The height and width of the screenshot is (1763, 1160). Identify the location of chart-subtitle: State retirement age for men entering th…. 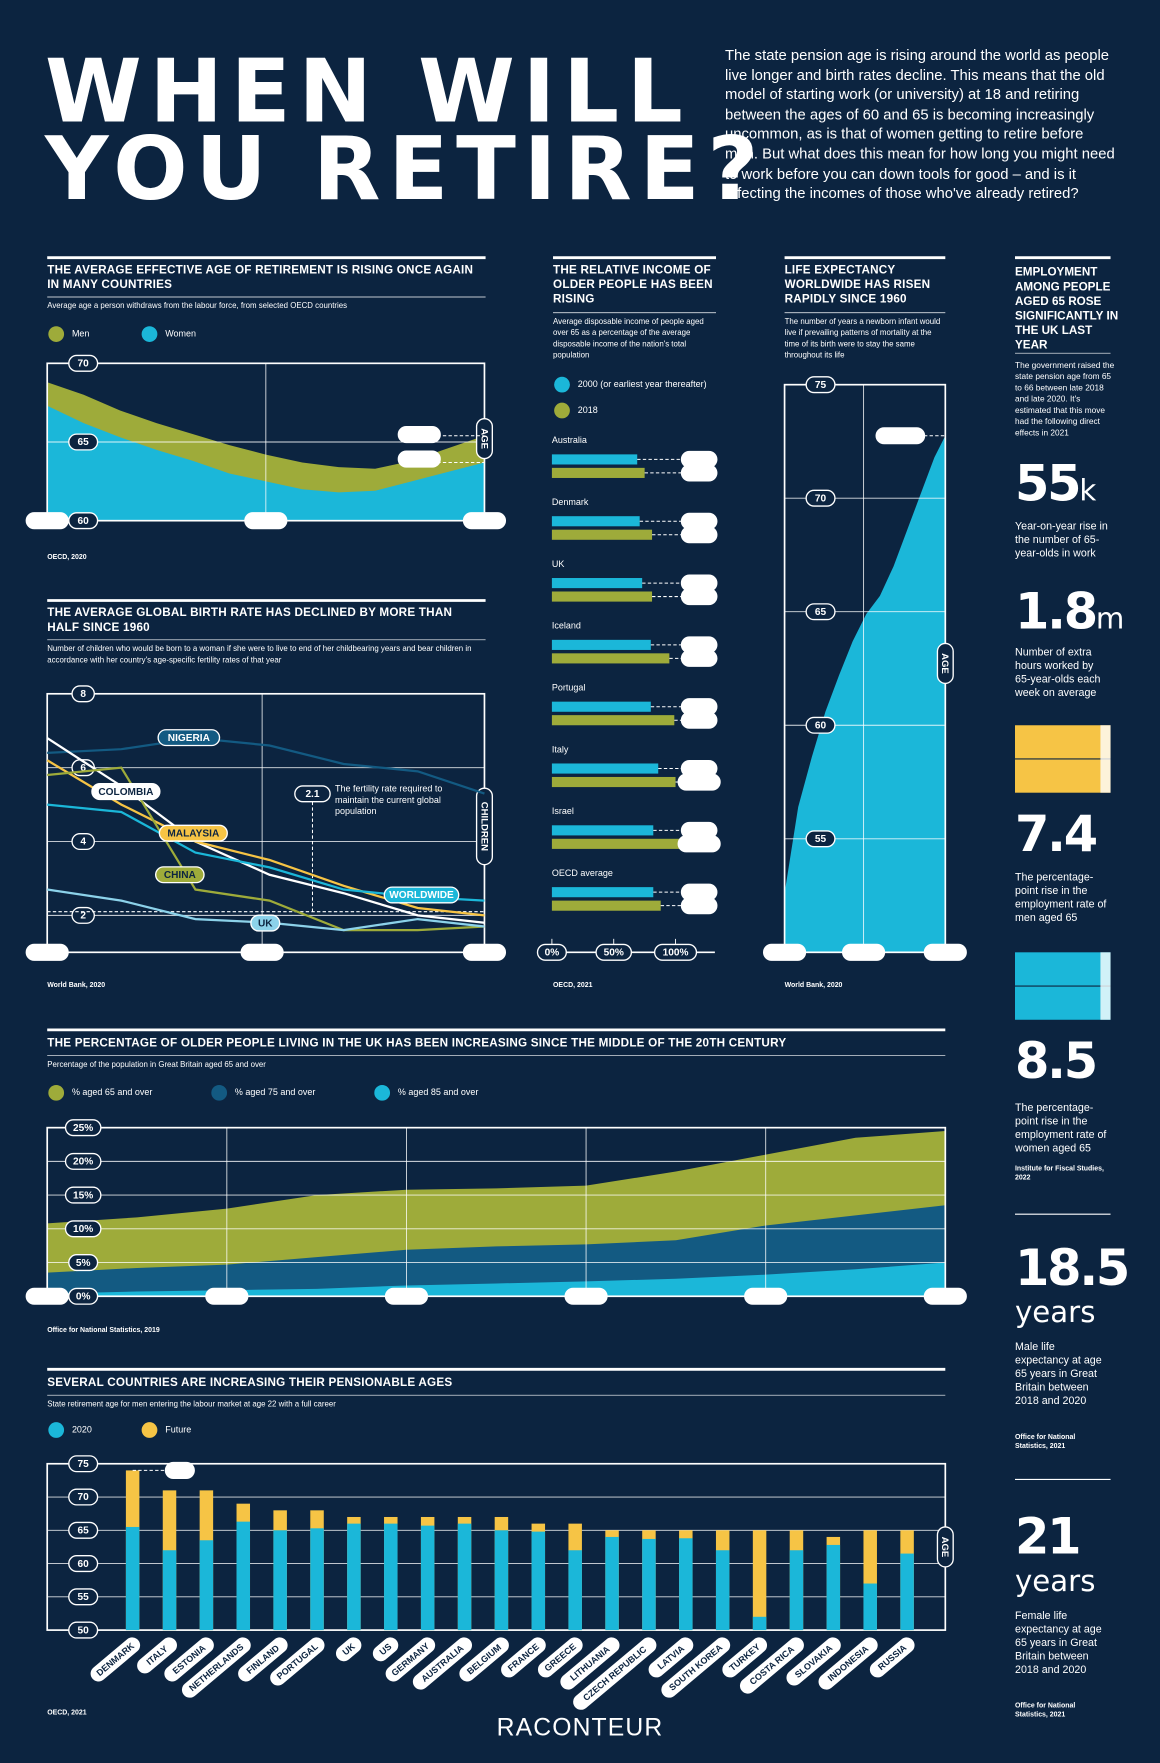
(191, 1404).